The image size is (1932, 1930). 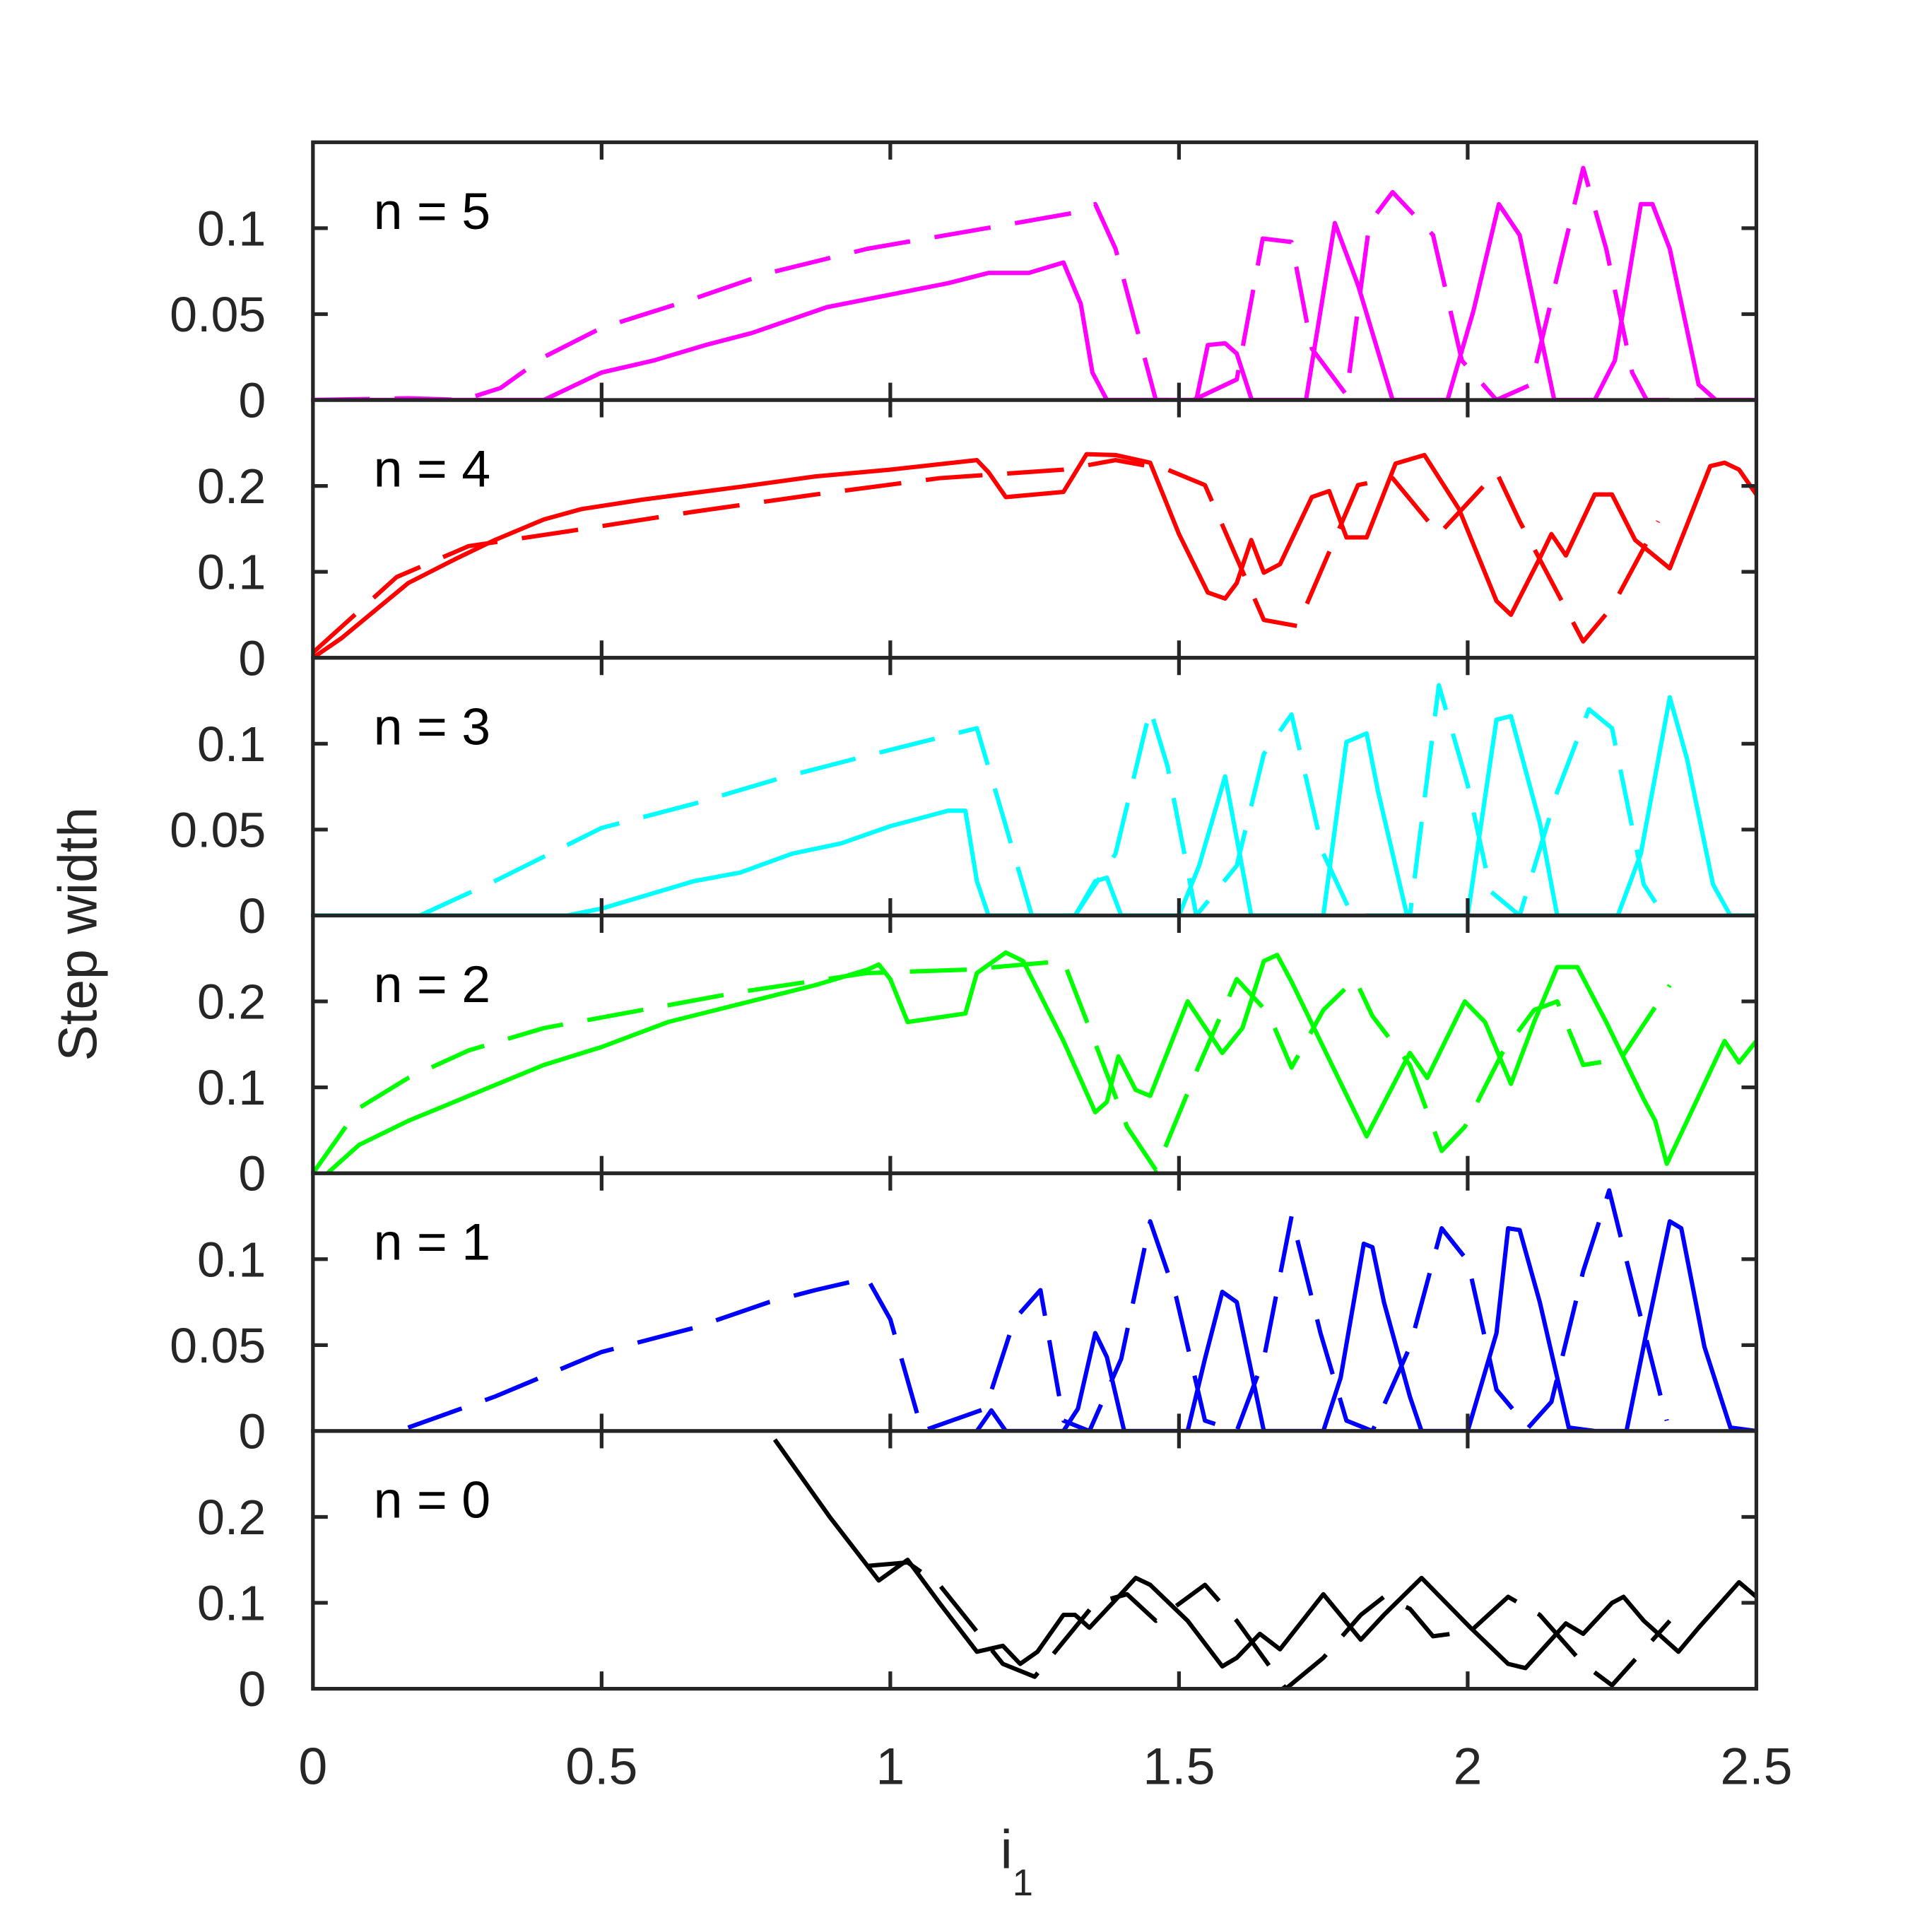 I want to click on x-axis-label: i1, so click(x=1017, y=1861).